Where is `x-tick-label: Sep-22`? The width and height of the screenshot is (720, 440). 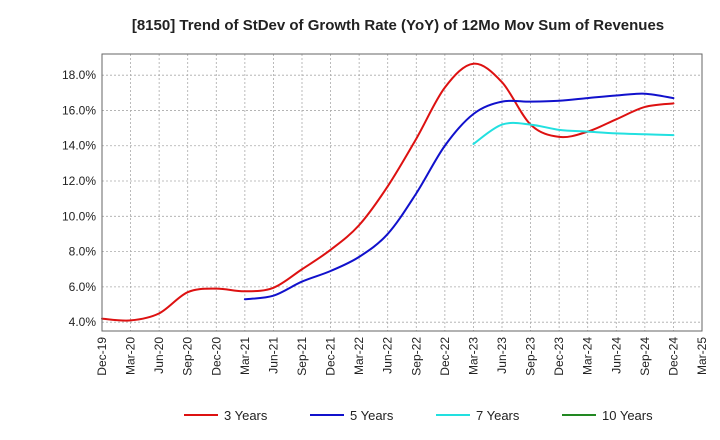 x-tick-label: Sep-22 is located at coordinates (416, 356).